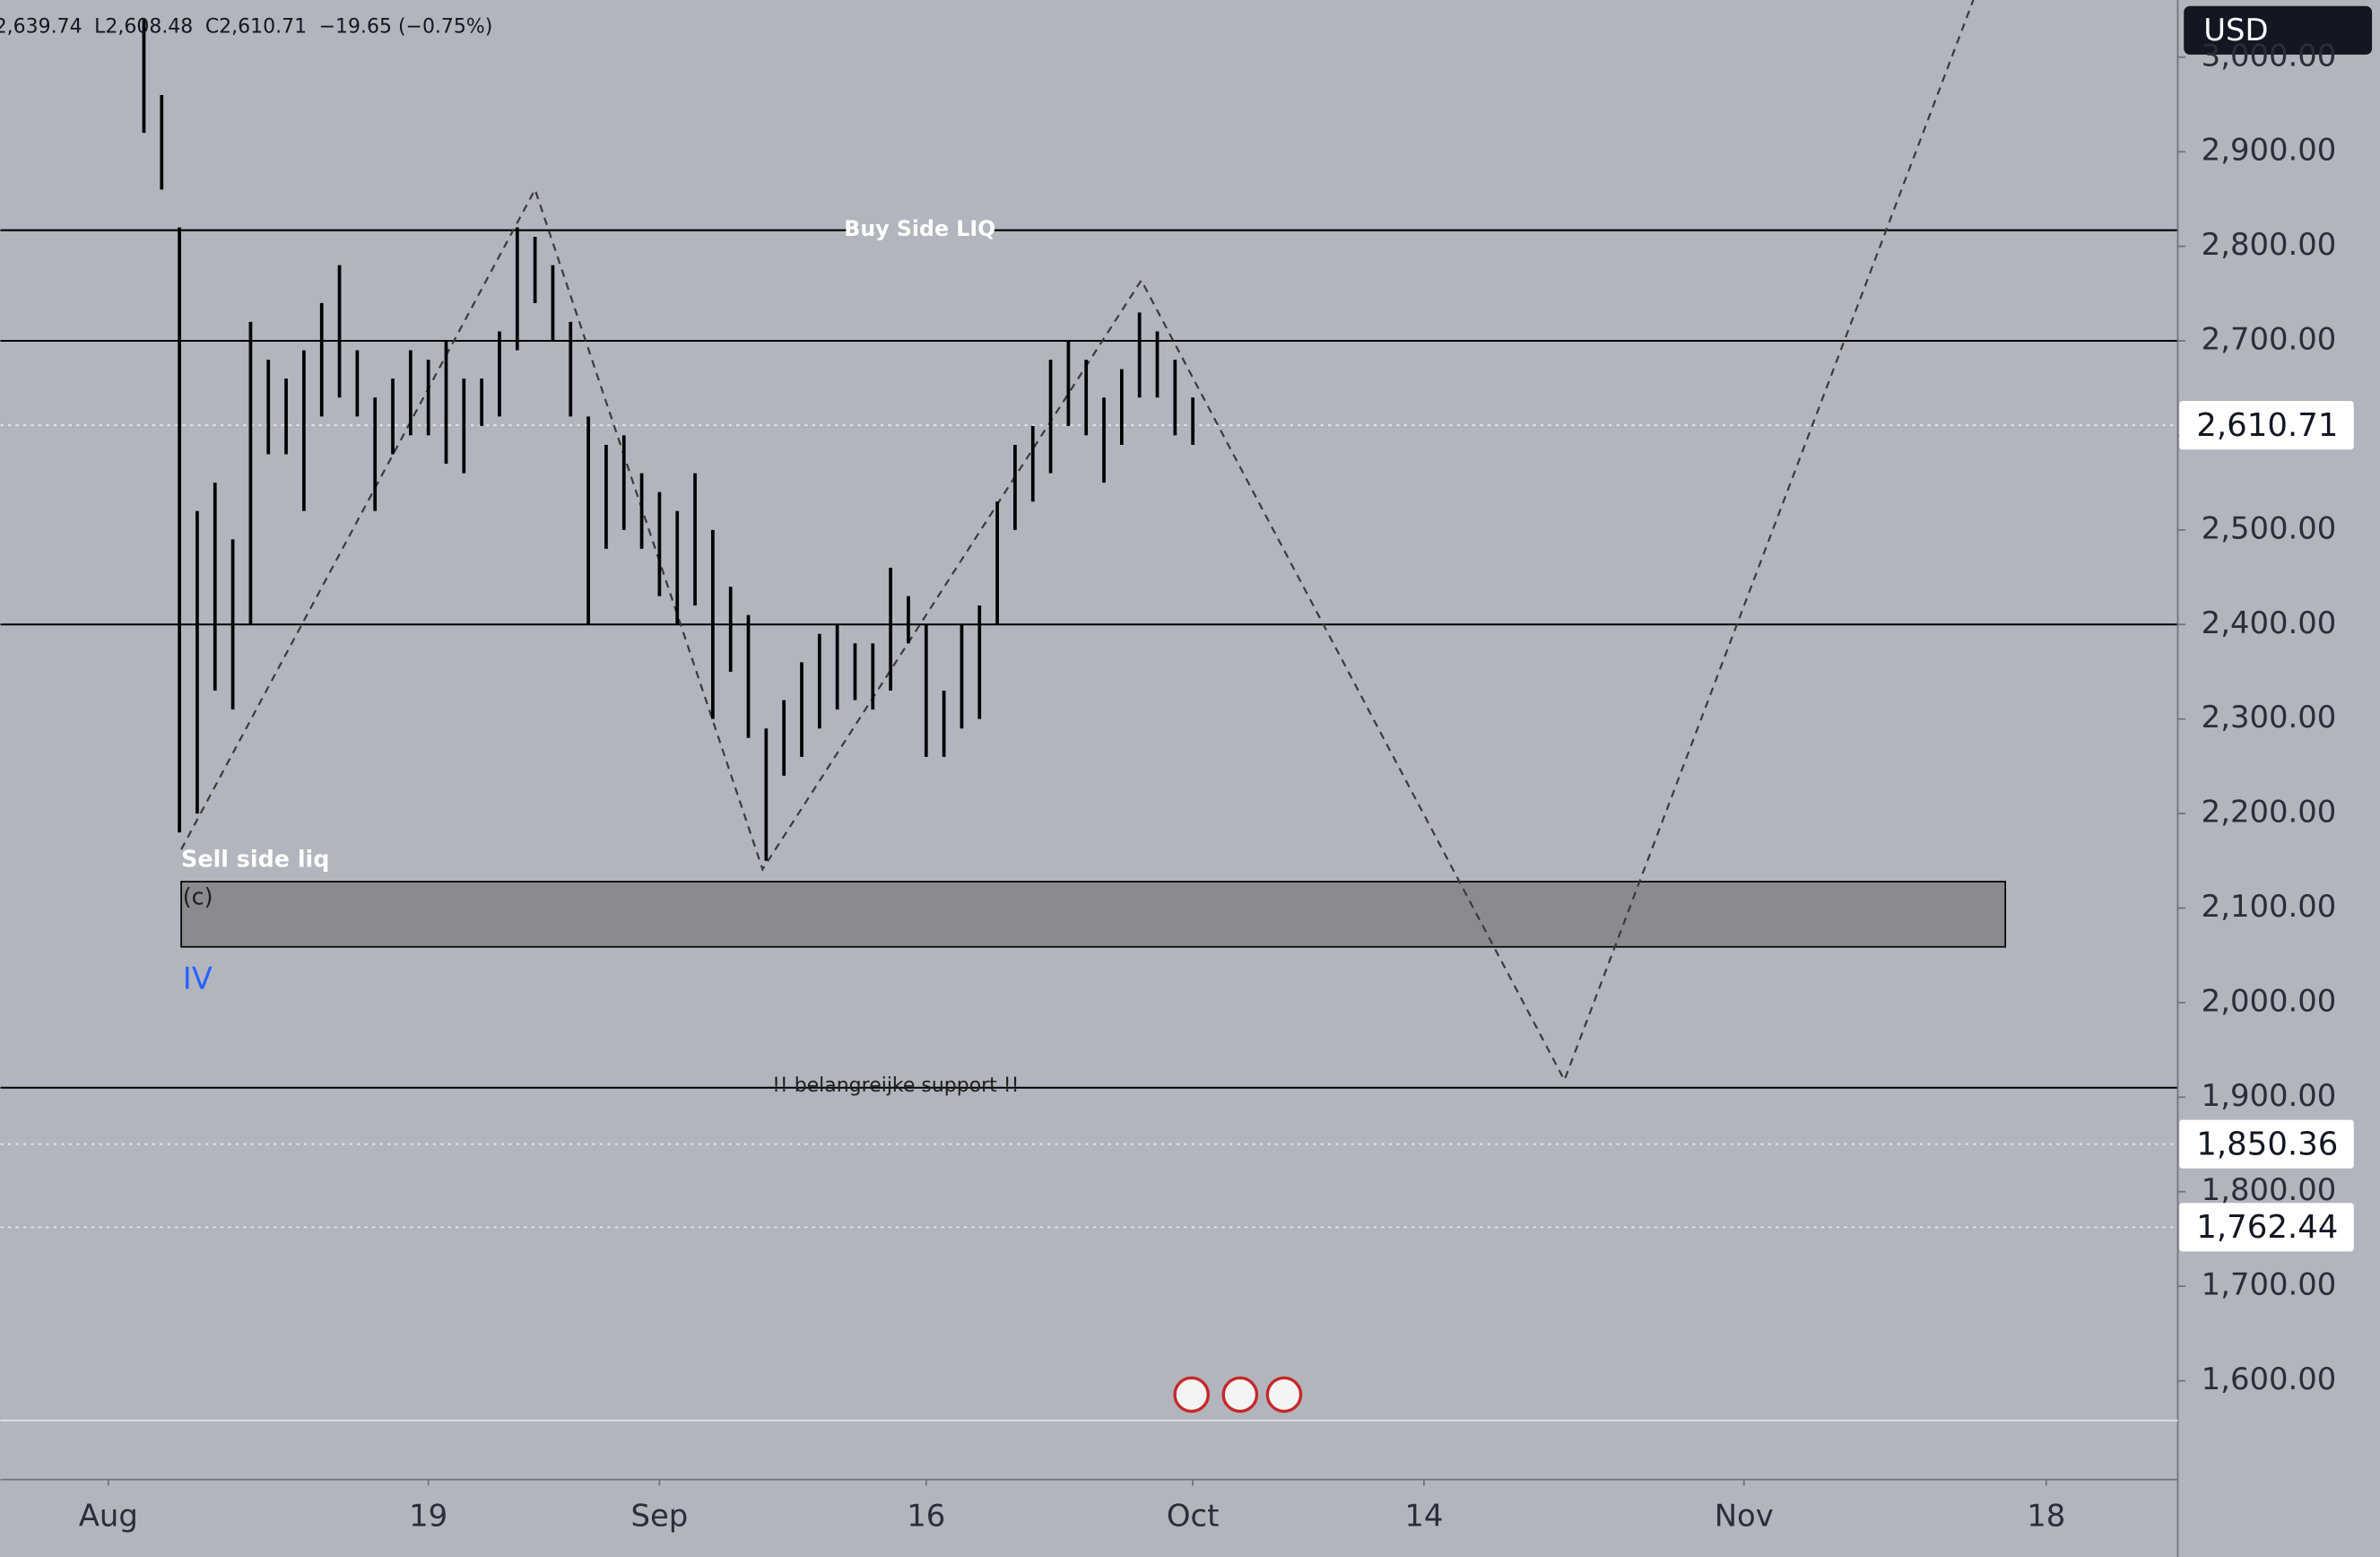 Image resolution: width=2380 pixels, height=1557 pixels. I want to click on zone-top-label: Sell side liq, so click(255, 859).